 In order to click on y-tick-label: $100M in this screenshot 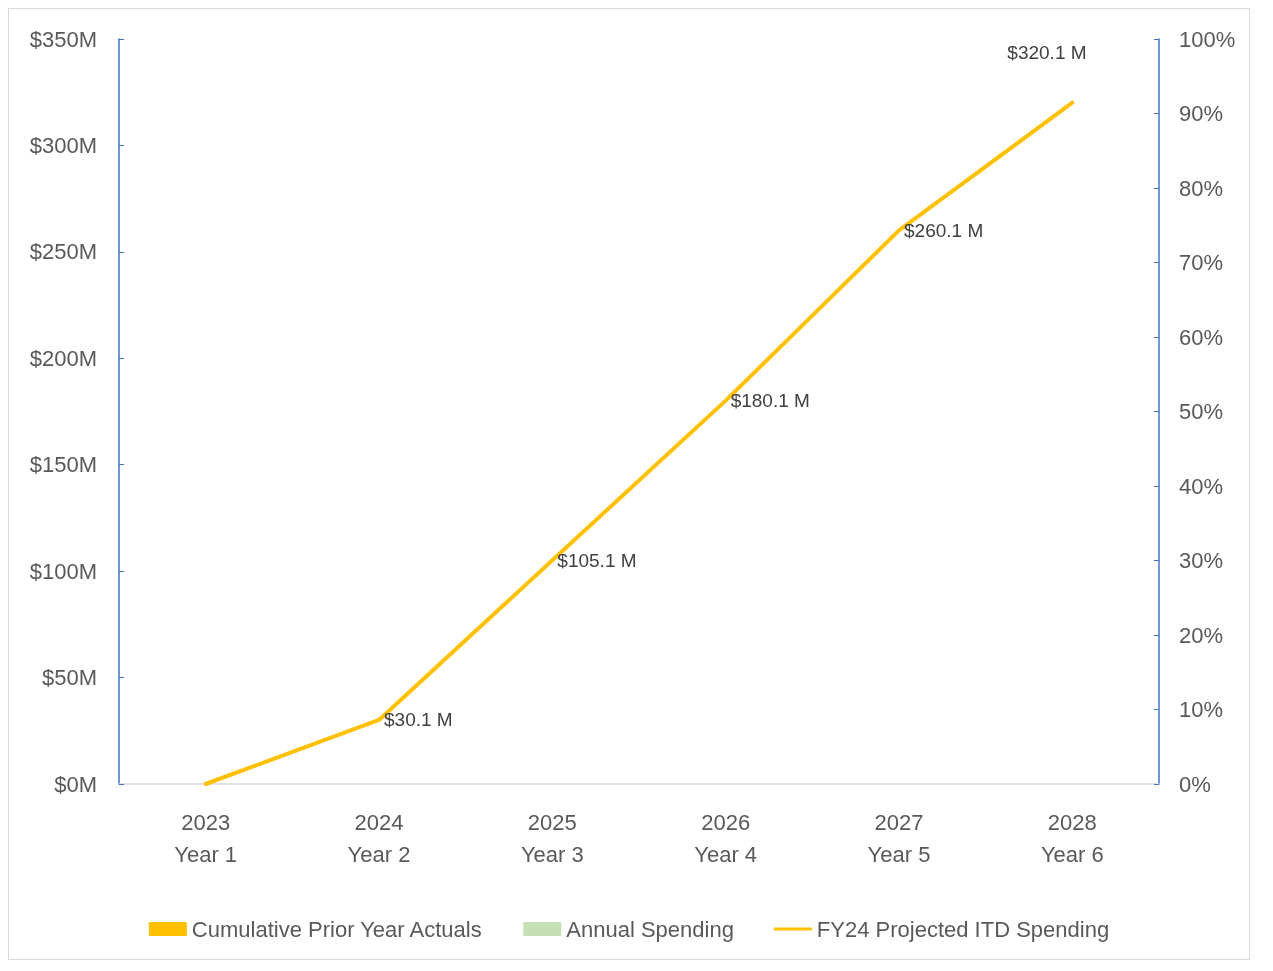, I will do `click(63, 571)`.